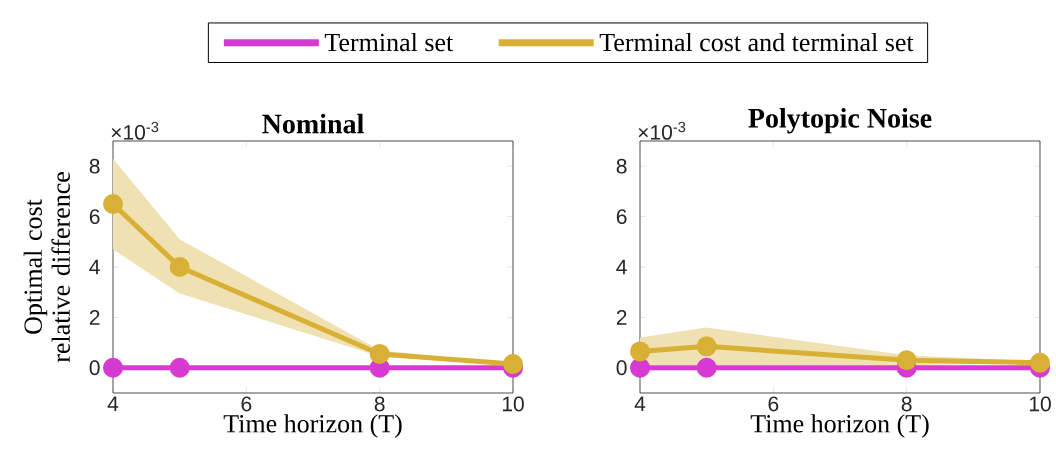  Describe the element at coordinates (840, 120) in the screenshot. I see `chart-title: Polytopic Noise` at that location.